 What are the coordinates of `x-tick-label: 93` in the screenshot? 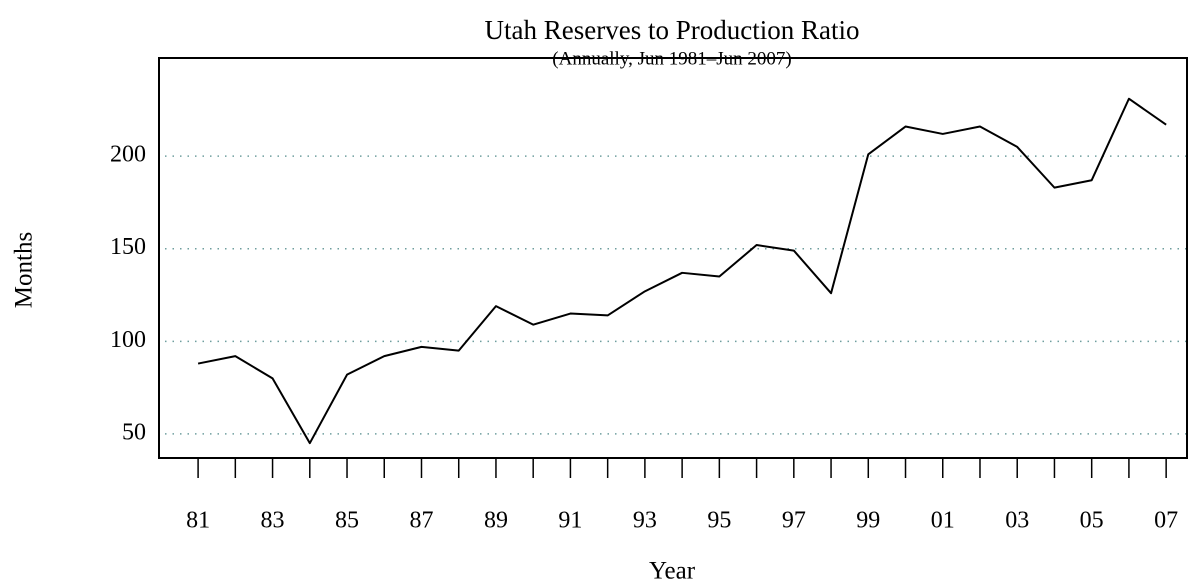 It's located at (645, 521).